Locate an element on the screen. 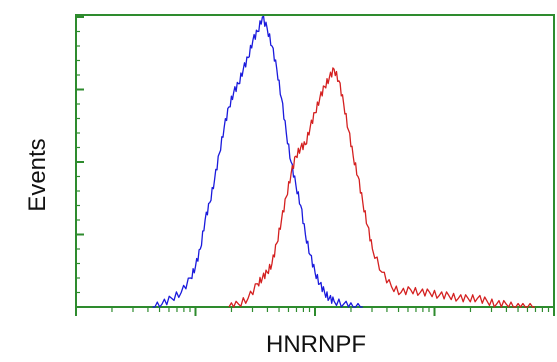  y-axis-label: Events is located at coordinates (37, 174).